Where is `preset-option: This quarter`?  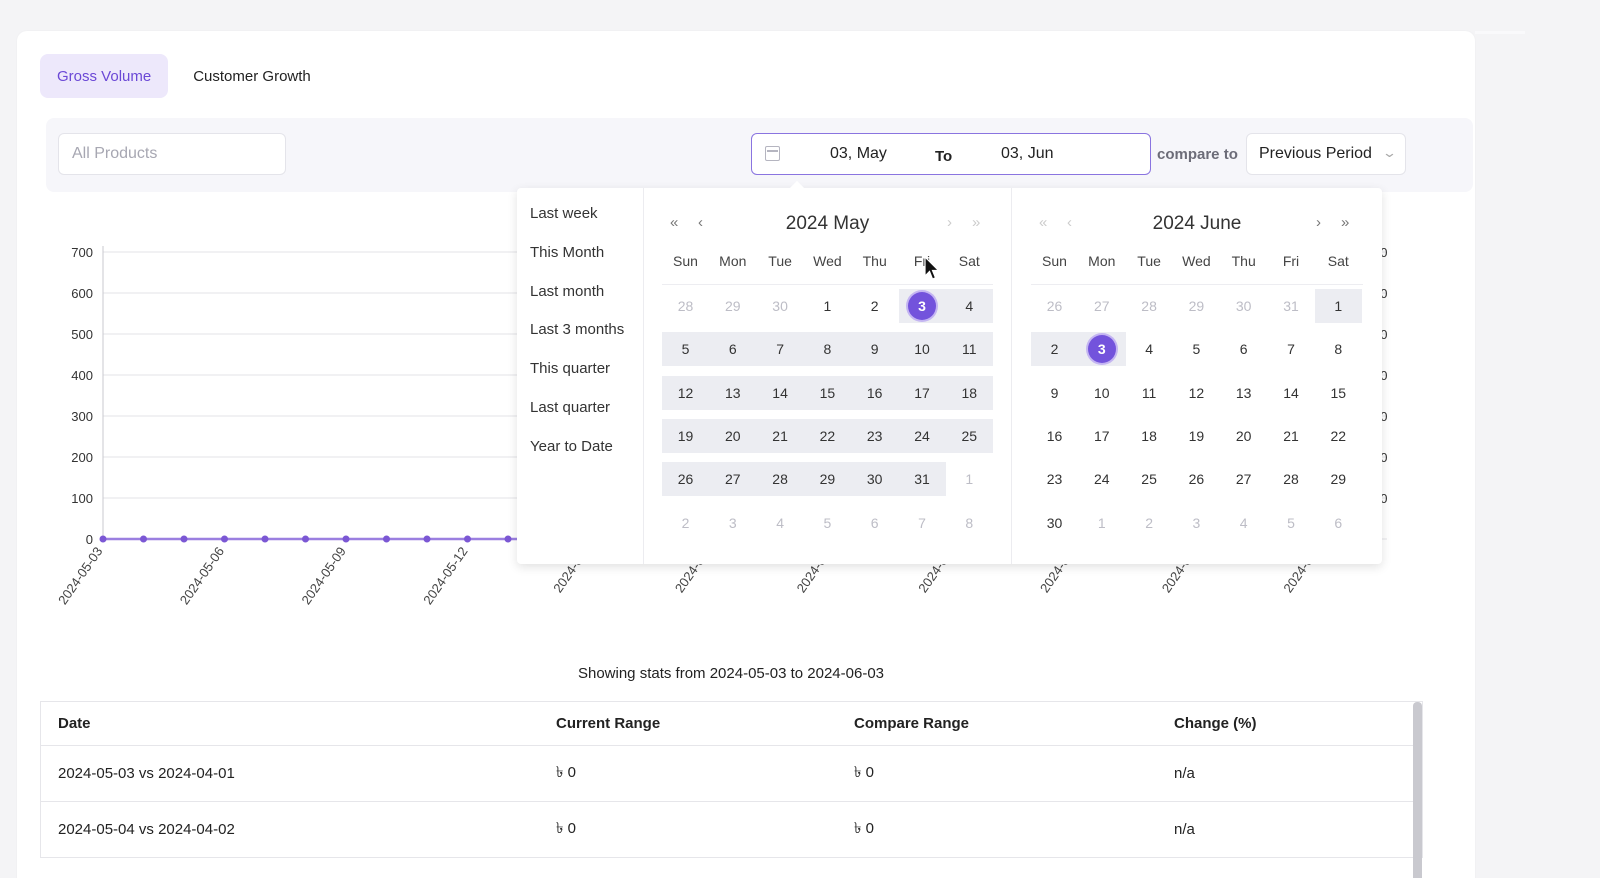 preset-option: This quarter is located at coordinates (570, 369).